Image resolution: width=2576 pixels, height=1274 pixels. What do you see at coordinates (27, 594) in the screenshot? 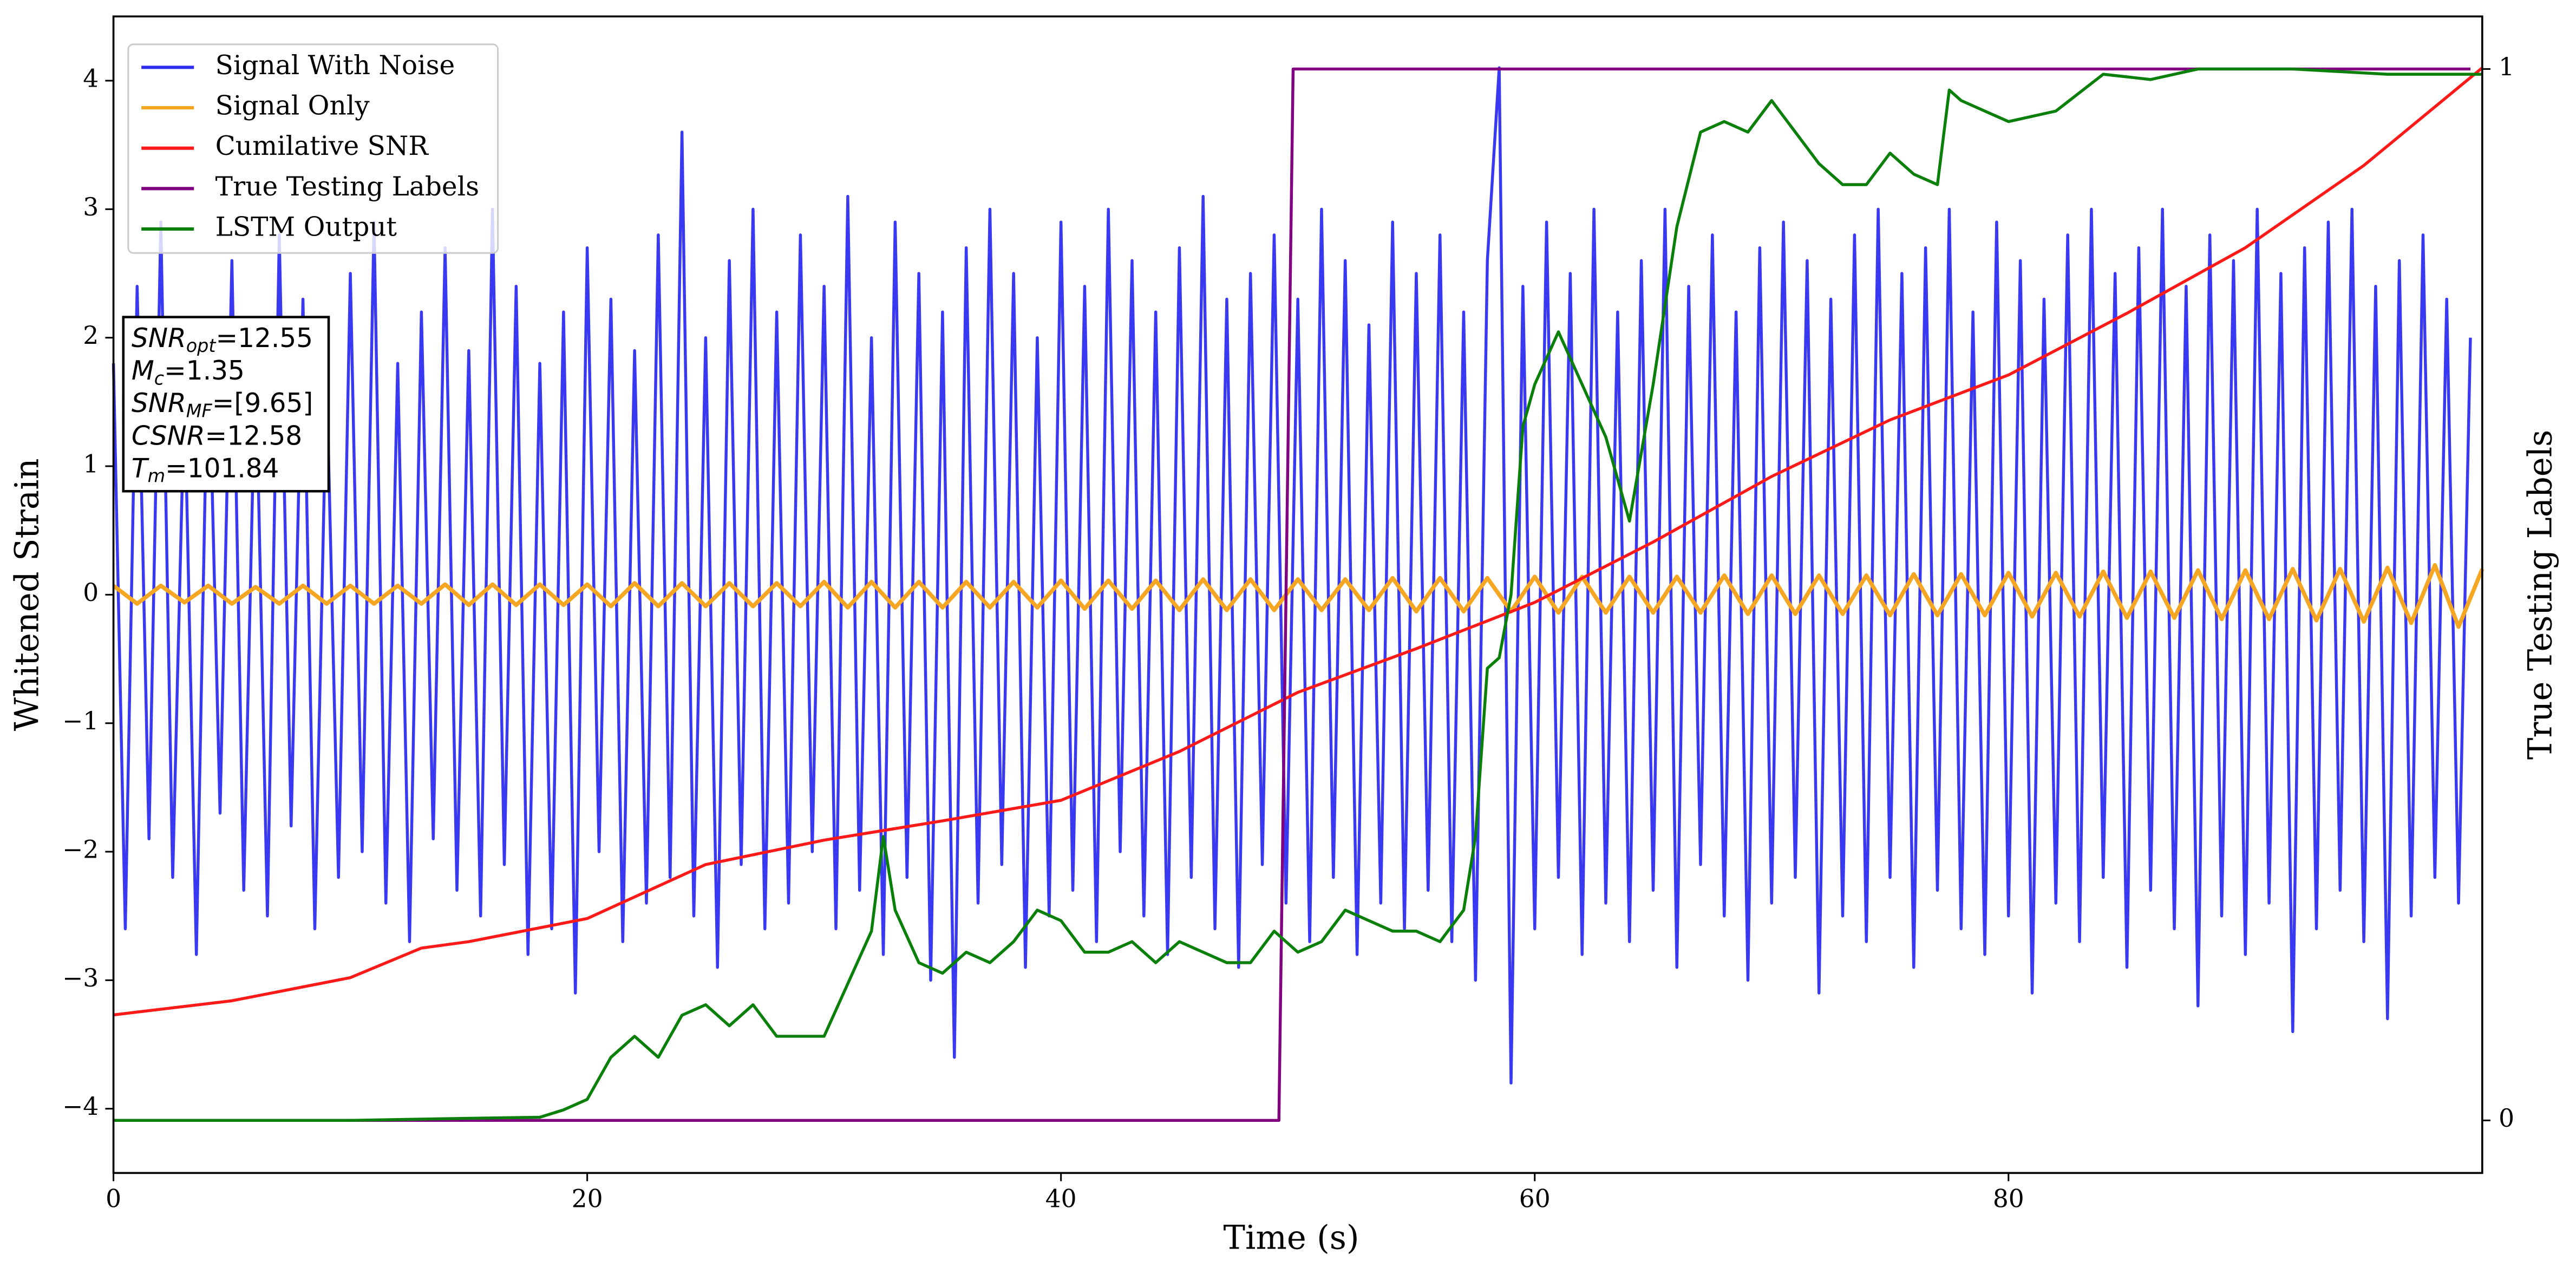
I see `y-axis-label: Whitened Strain` at bounding box center [27, 594].